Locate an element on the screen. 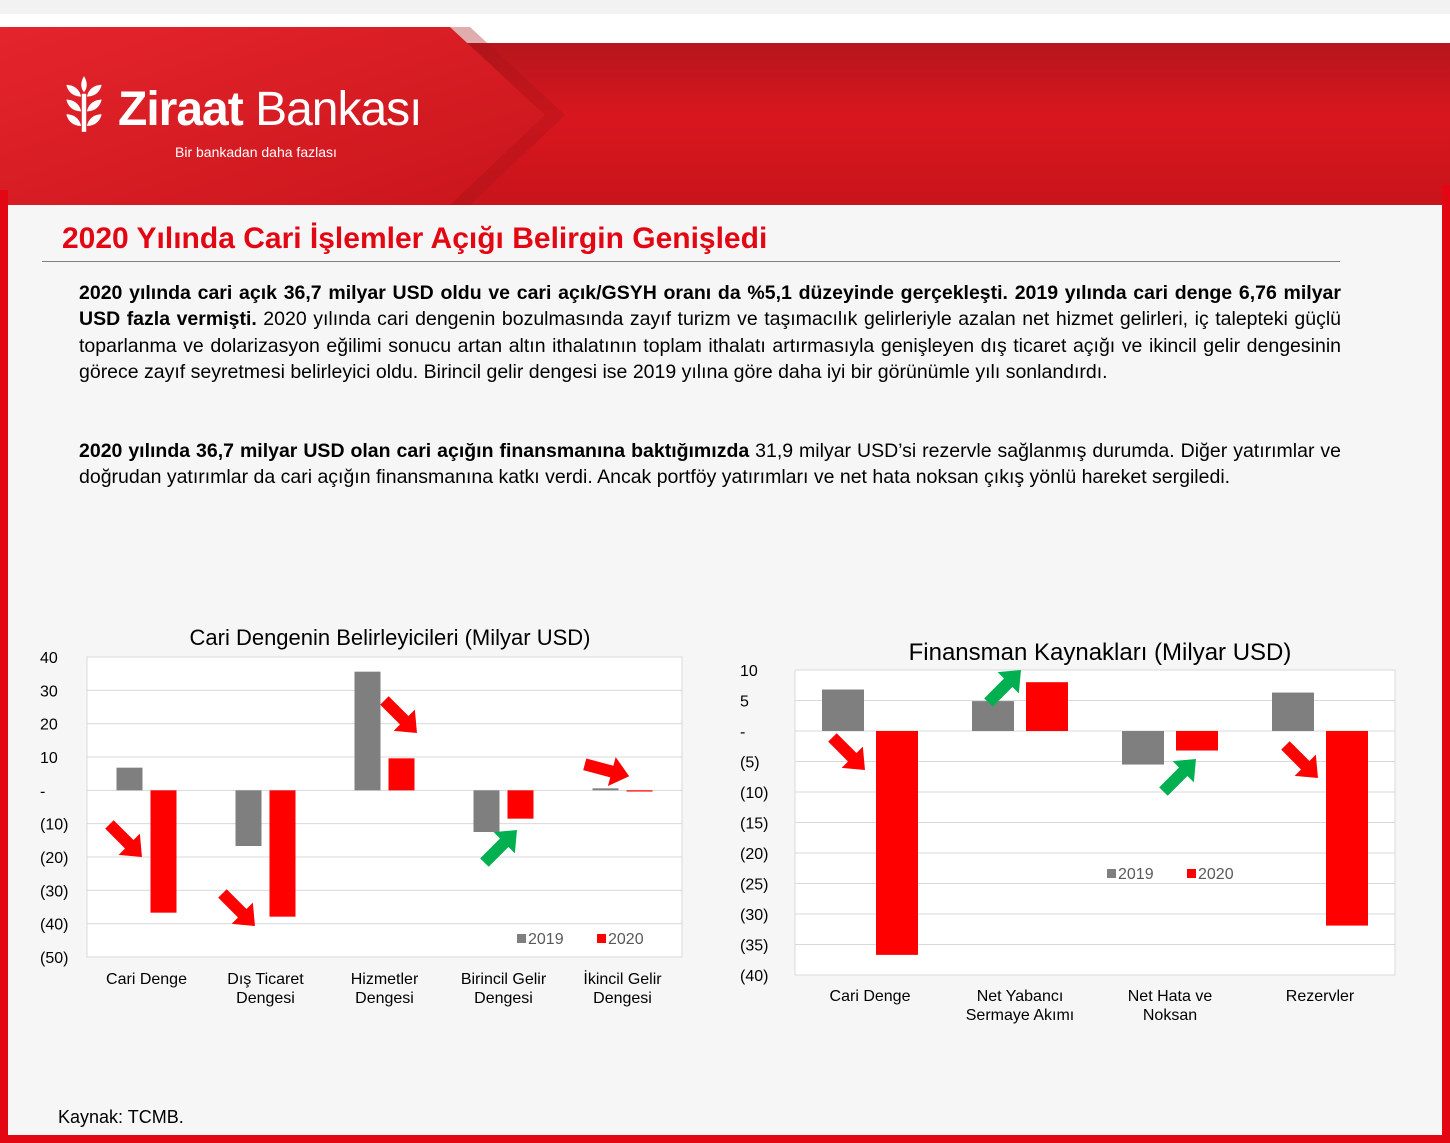 The width and height of the screenshot is (1450, 1143). y-tick-label: 30 is located at coordinates (49, 691).